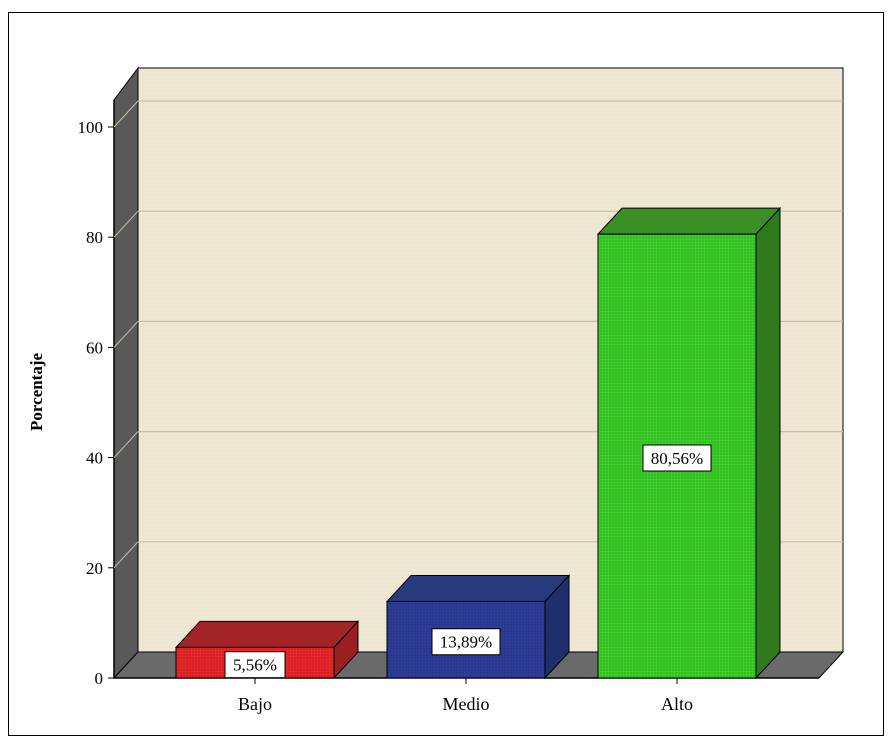  Describe the element at coordinates (94, 458) in the screenshot. I see `y-tick-label: 40` at that location.